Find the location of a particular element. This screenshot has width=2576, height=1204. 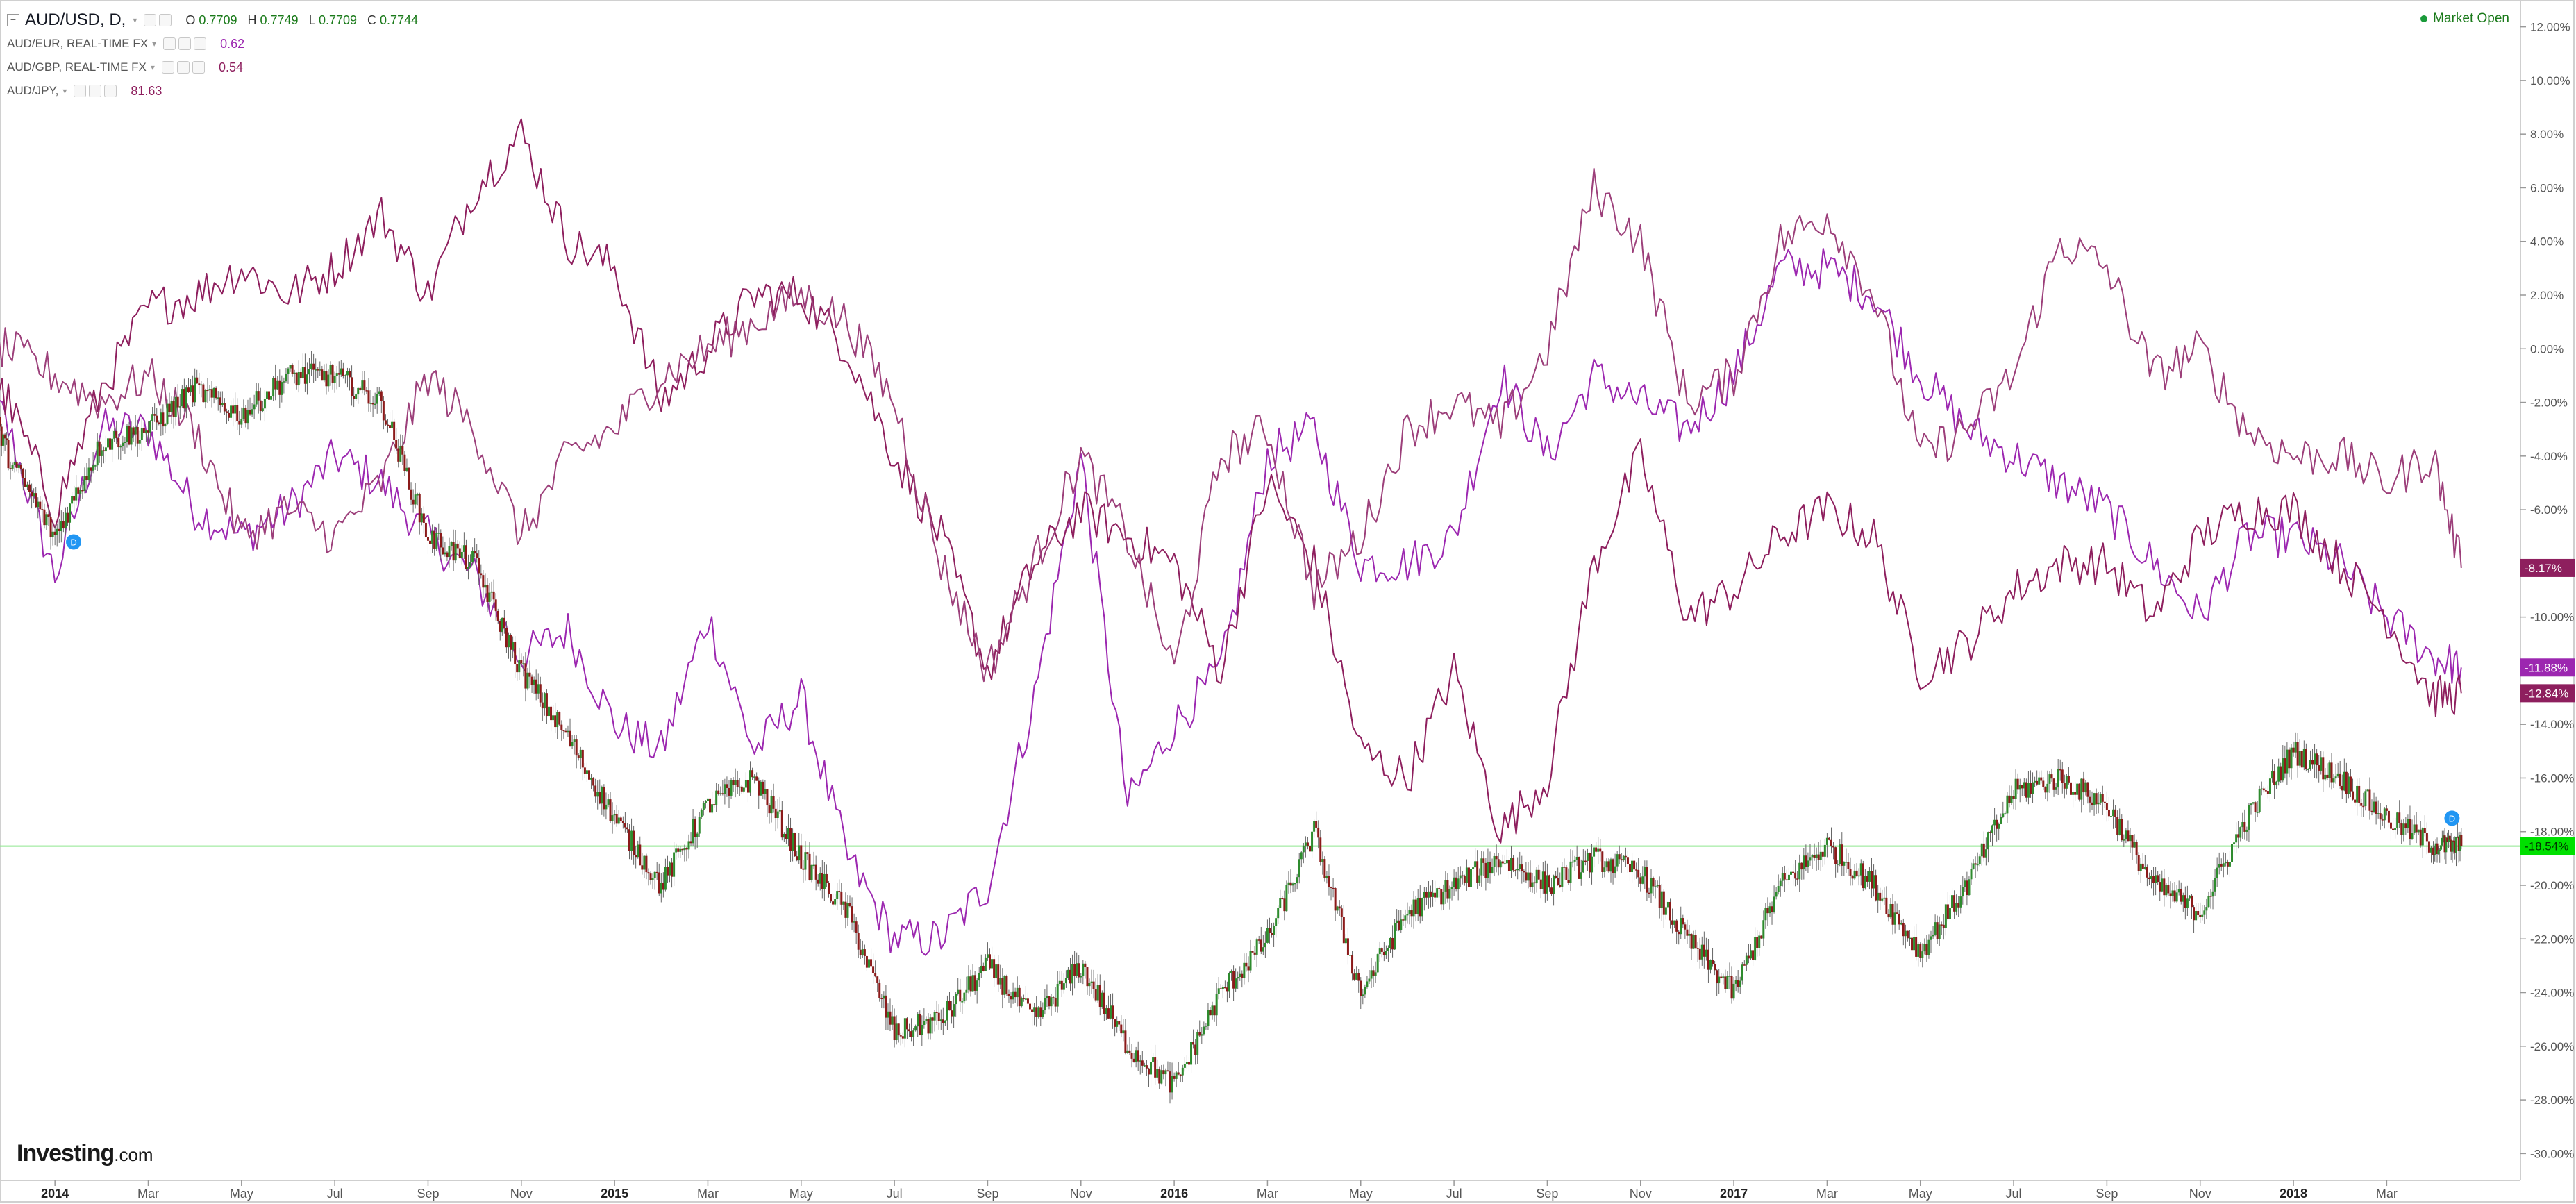

compare-symbol-eur: AUD/EUR, REAL-TIME FX is located at coordinates (78, 44).